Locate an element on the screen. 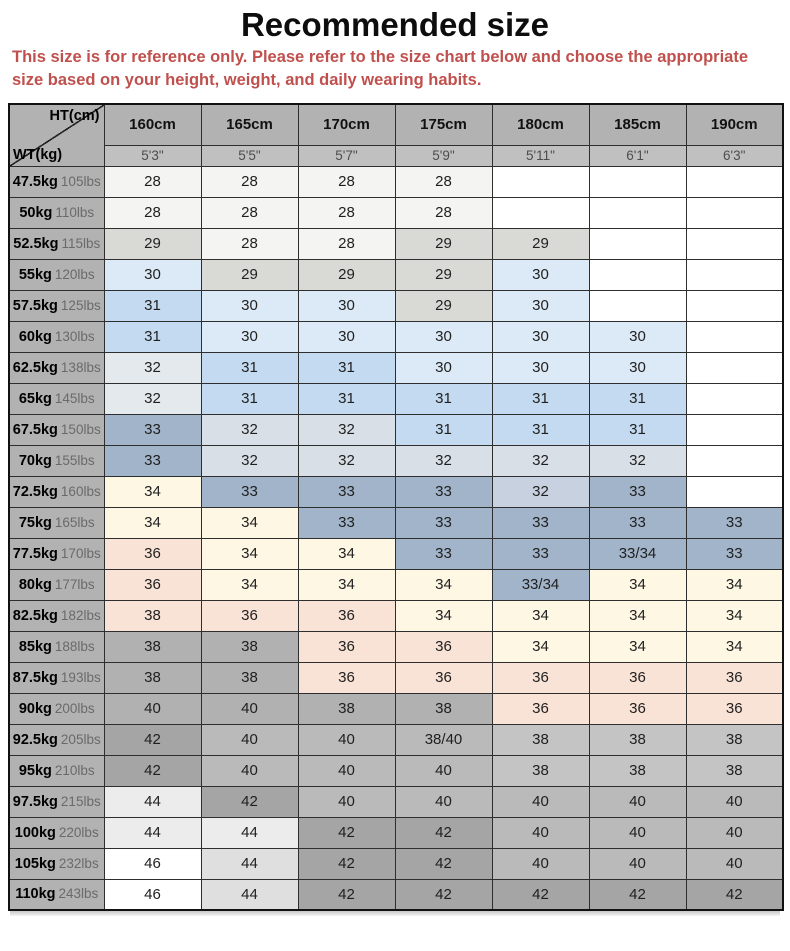 The image size is (790, 951). row-label: 87.5kg 193lbs is located at coordinates (56, 677).